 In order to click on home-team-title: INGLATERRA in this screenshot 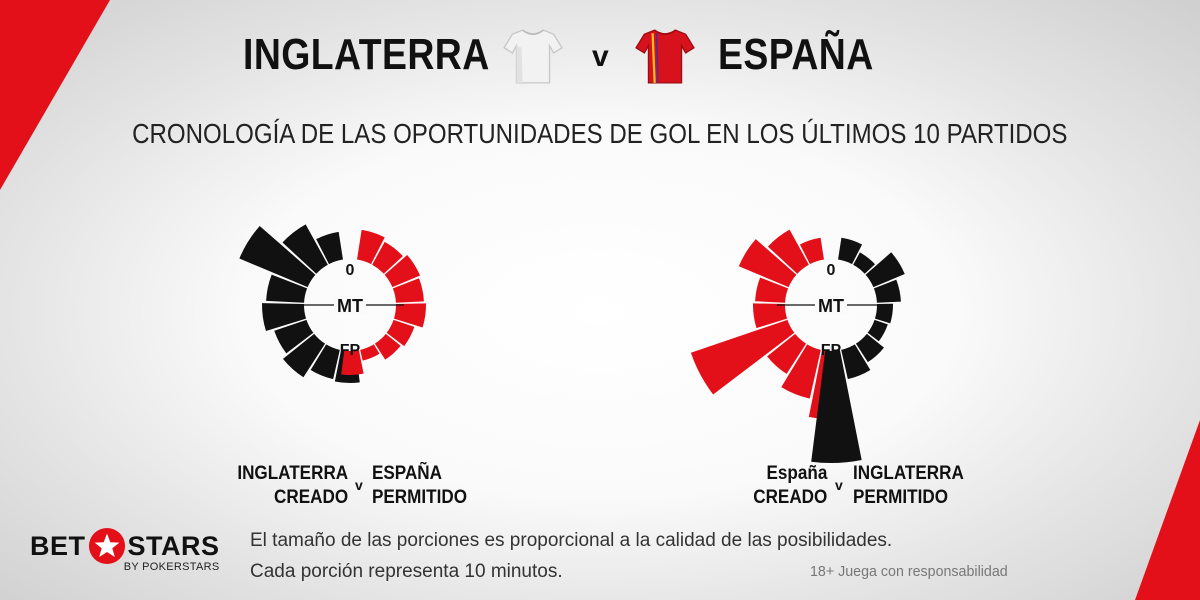, I will do `click(366, 54)`.